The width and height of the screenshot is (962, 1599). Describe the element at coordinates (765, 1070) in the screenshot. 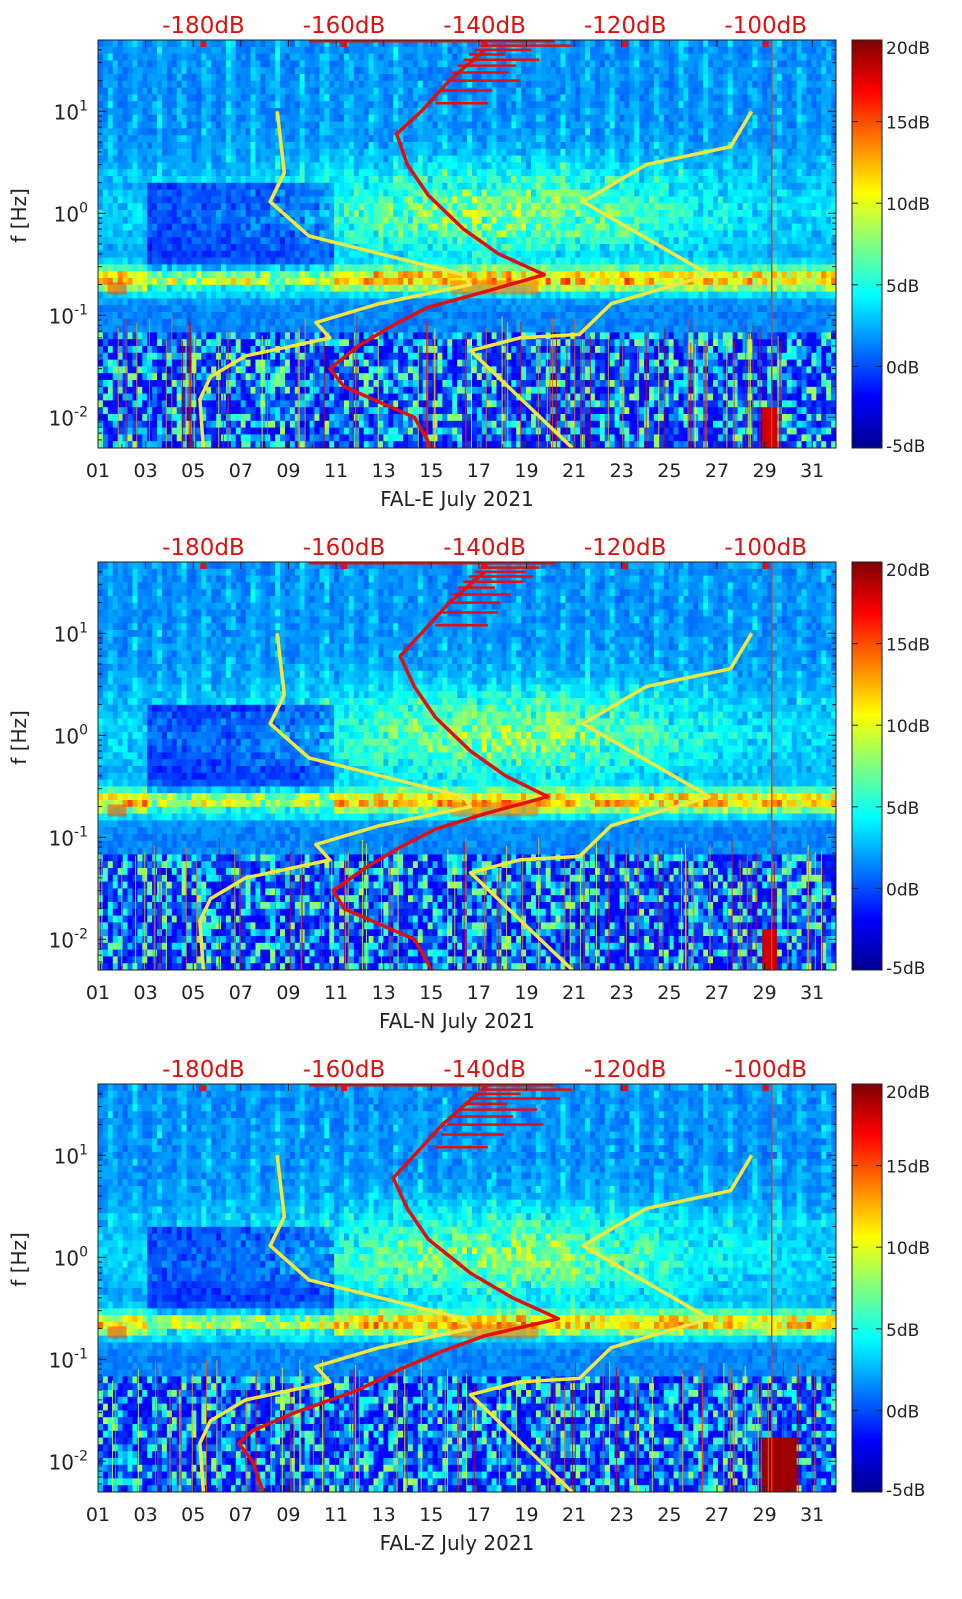

I see `top-db-axis-label: -100dB` at that location.